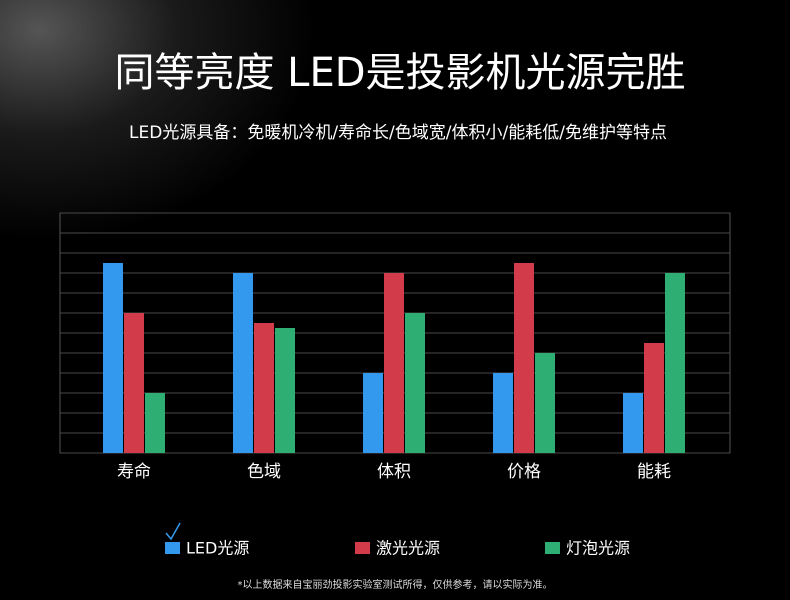 This screenshot has height=600, width=790. I want to click on legend-label: 灯泡光源, so click(598, 548).